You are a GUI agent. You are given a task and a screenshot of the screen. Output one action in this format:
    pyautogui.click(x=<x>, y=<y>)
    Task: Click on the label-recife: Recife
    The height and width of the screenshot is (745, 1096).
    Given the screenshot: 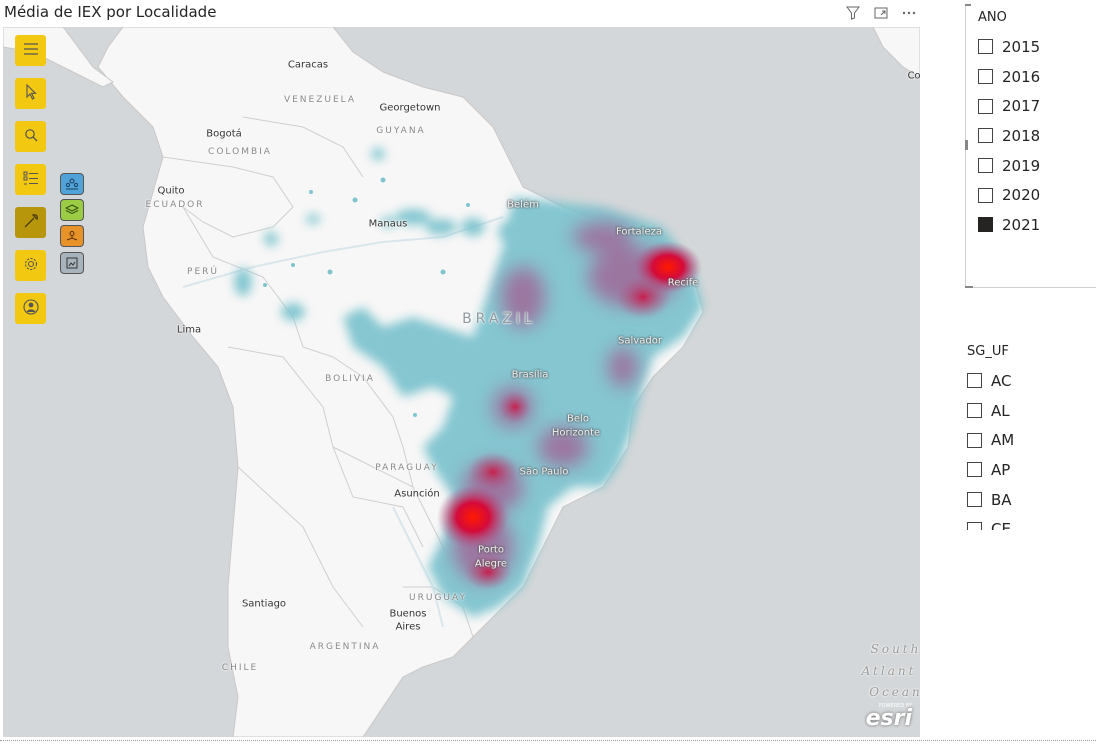 What is the action you would take?
    pyautogui.click(x=683, y=283)
    